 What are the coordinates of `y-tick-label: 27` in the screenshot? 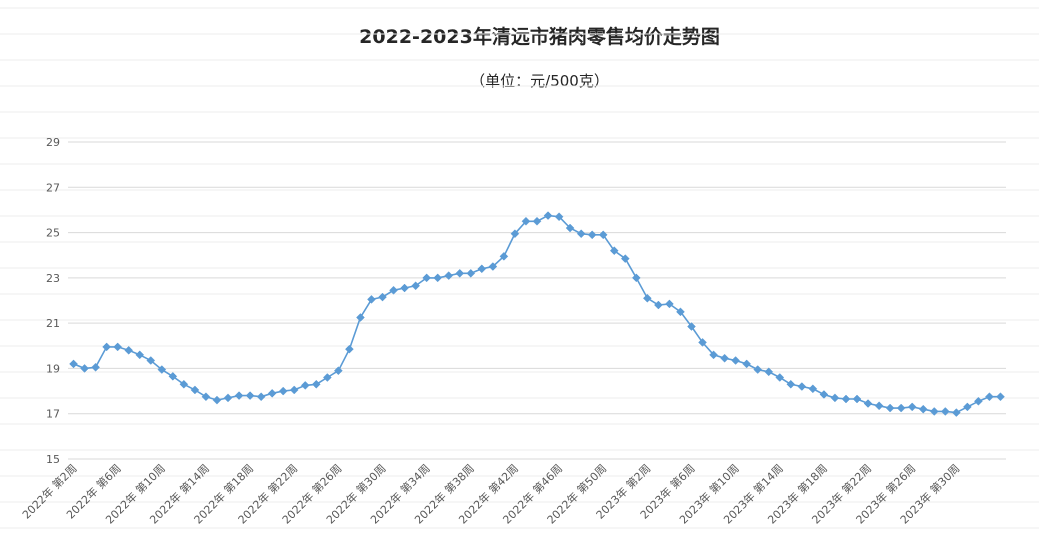 It's located at (53, 187).